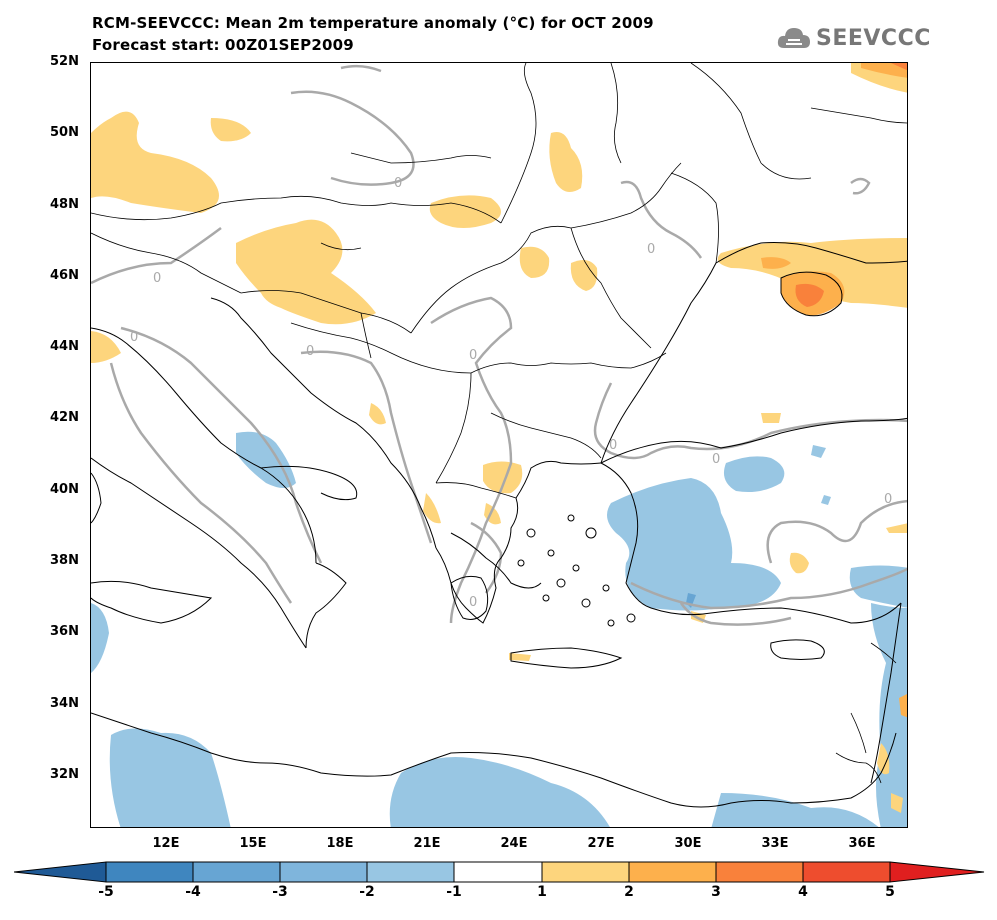  I want to click on colorbar-label: -1, so click(454, 892).